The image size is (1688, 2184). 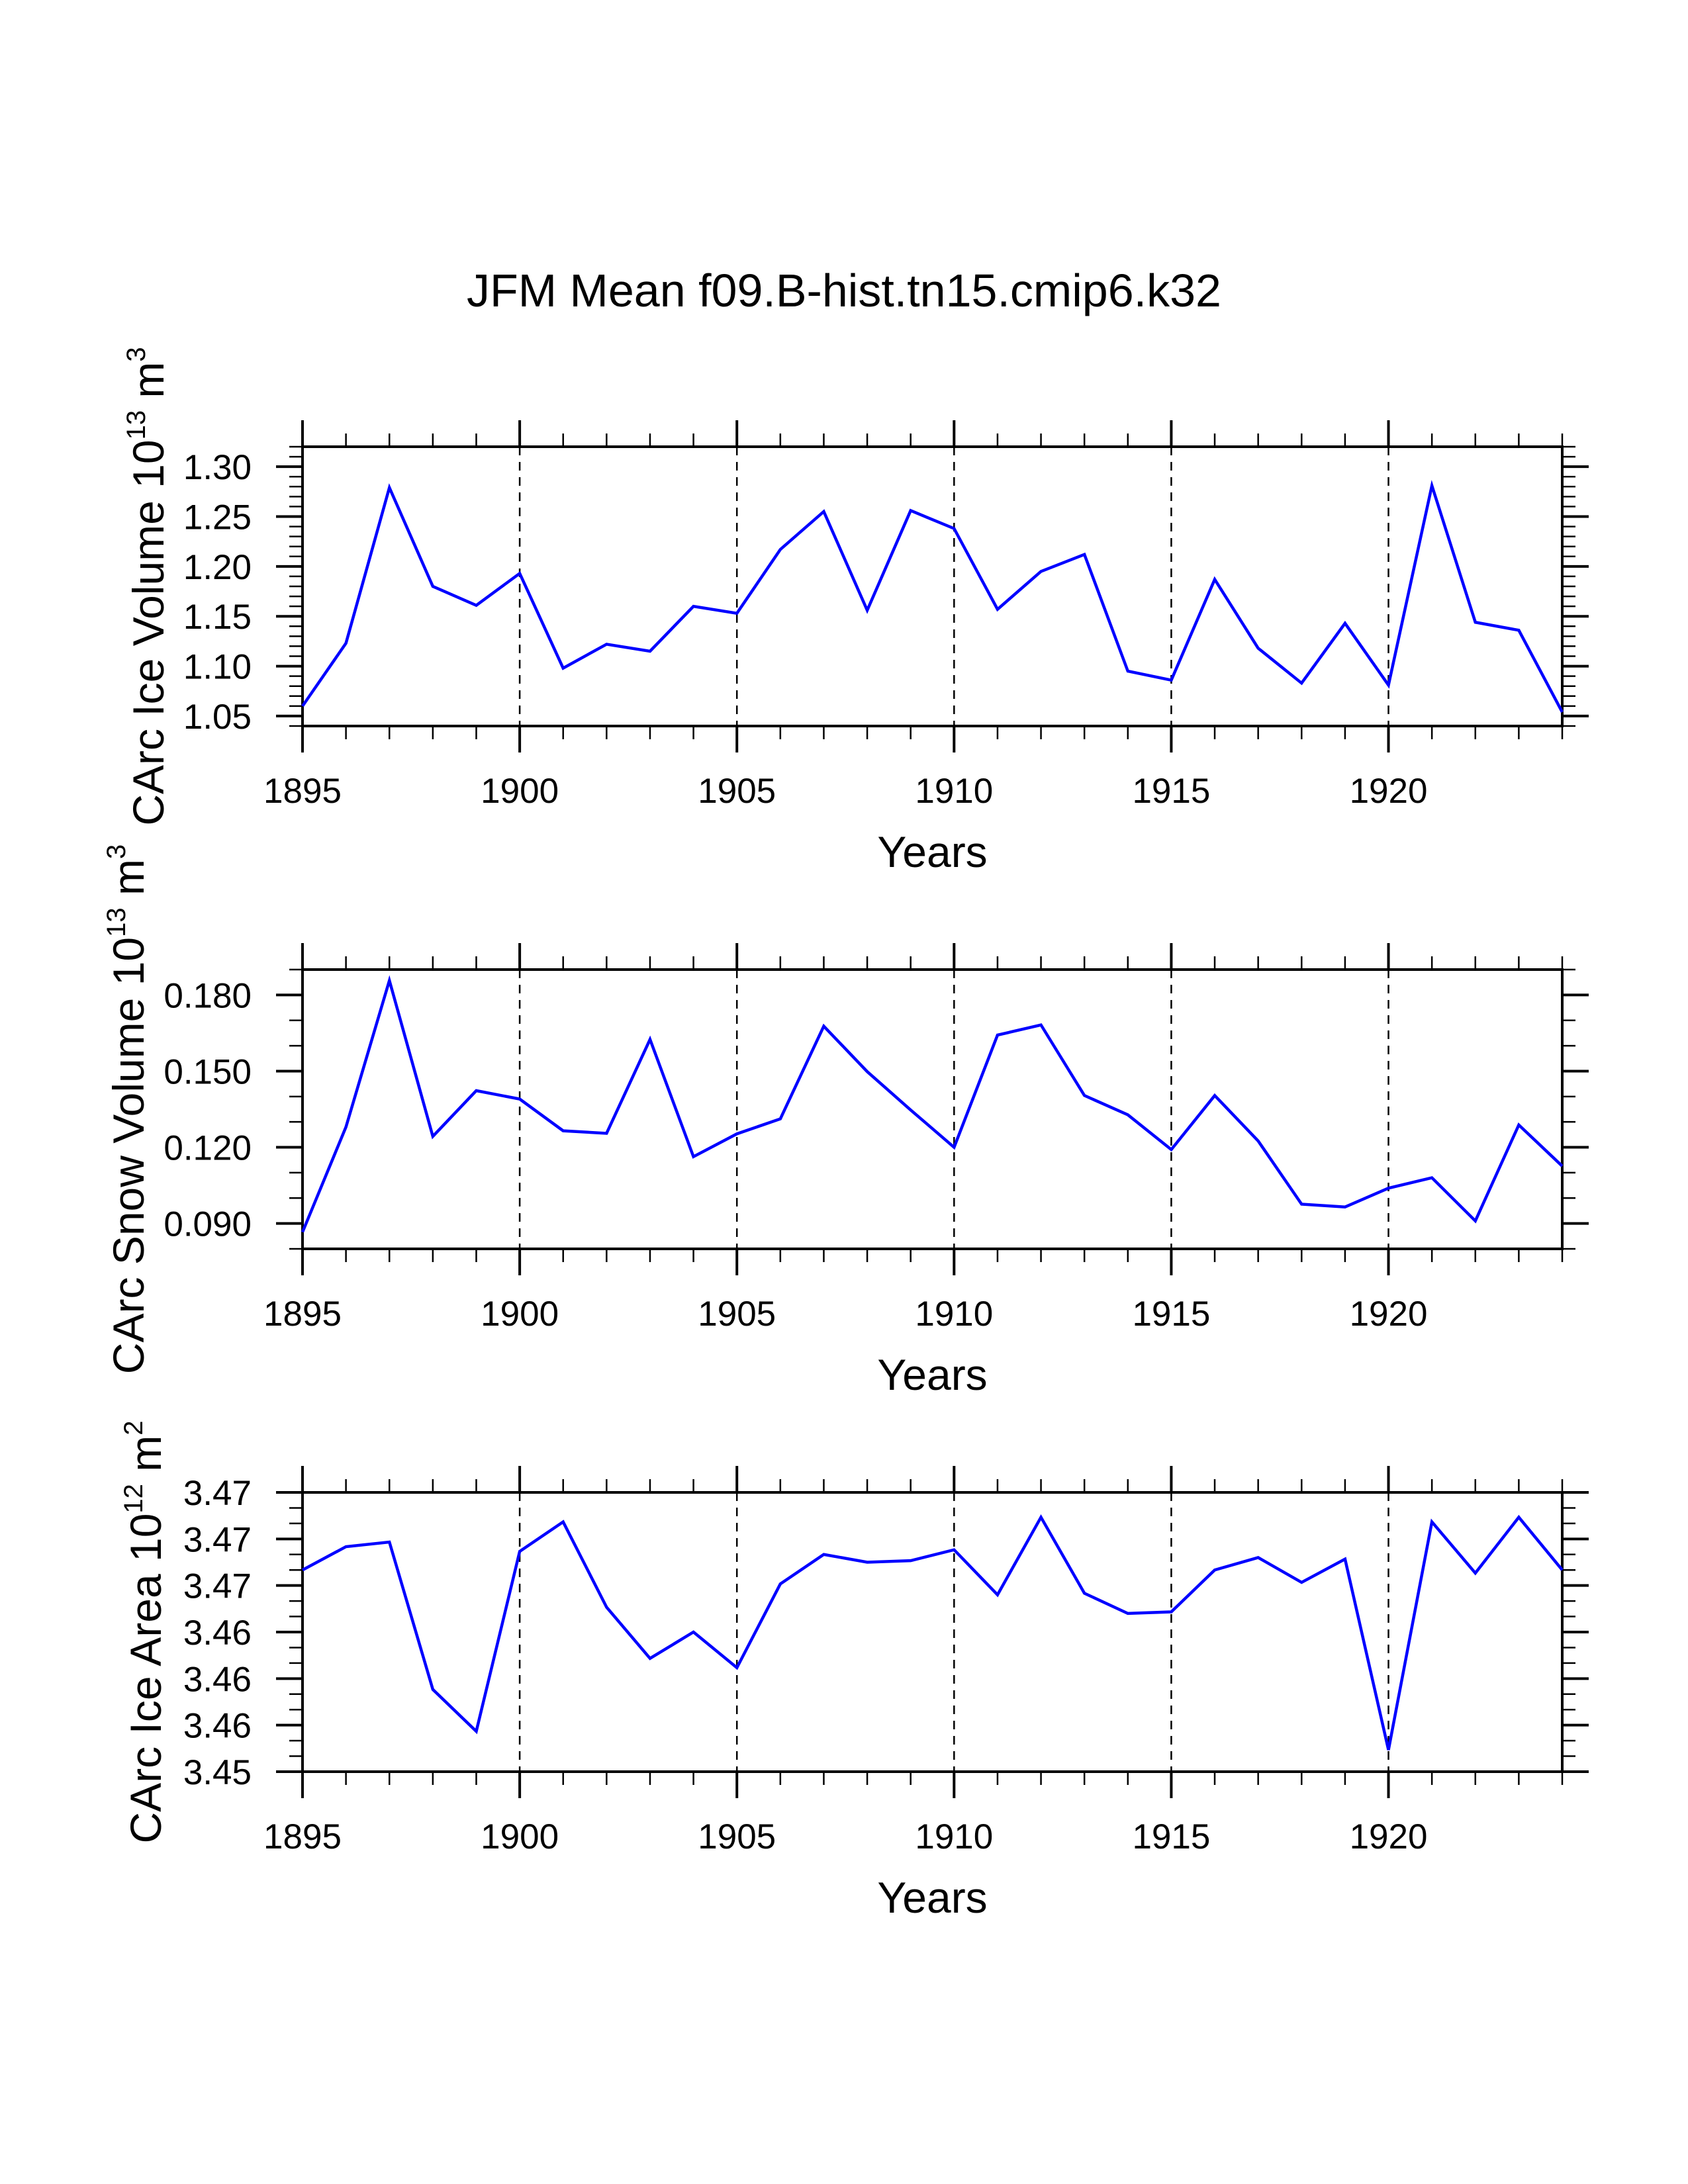 What do you see at coordinates (217, 567) in the screenshot?
I see `y-tick-label: 1.20` at bounding box center [217, 567].